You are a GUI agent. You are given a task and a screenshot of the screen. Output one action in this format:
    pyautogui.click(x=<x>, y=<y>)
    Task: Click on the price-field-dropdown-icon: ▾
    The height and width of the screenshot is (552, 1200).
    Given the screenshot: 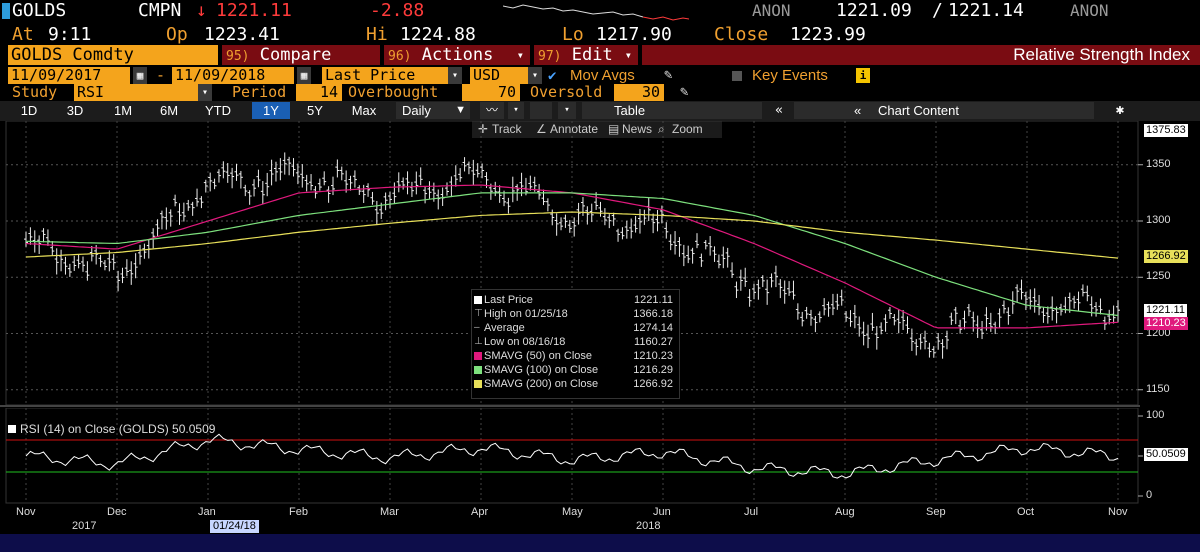 What is the action you would take?
    pyautogui.click(x=455, y=75)
    